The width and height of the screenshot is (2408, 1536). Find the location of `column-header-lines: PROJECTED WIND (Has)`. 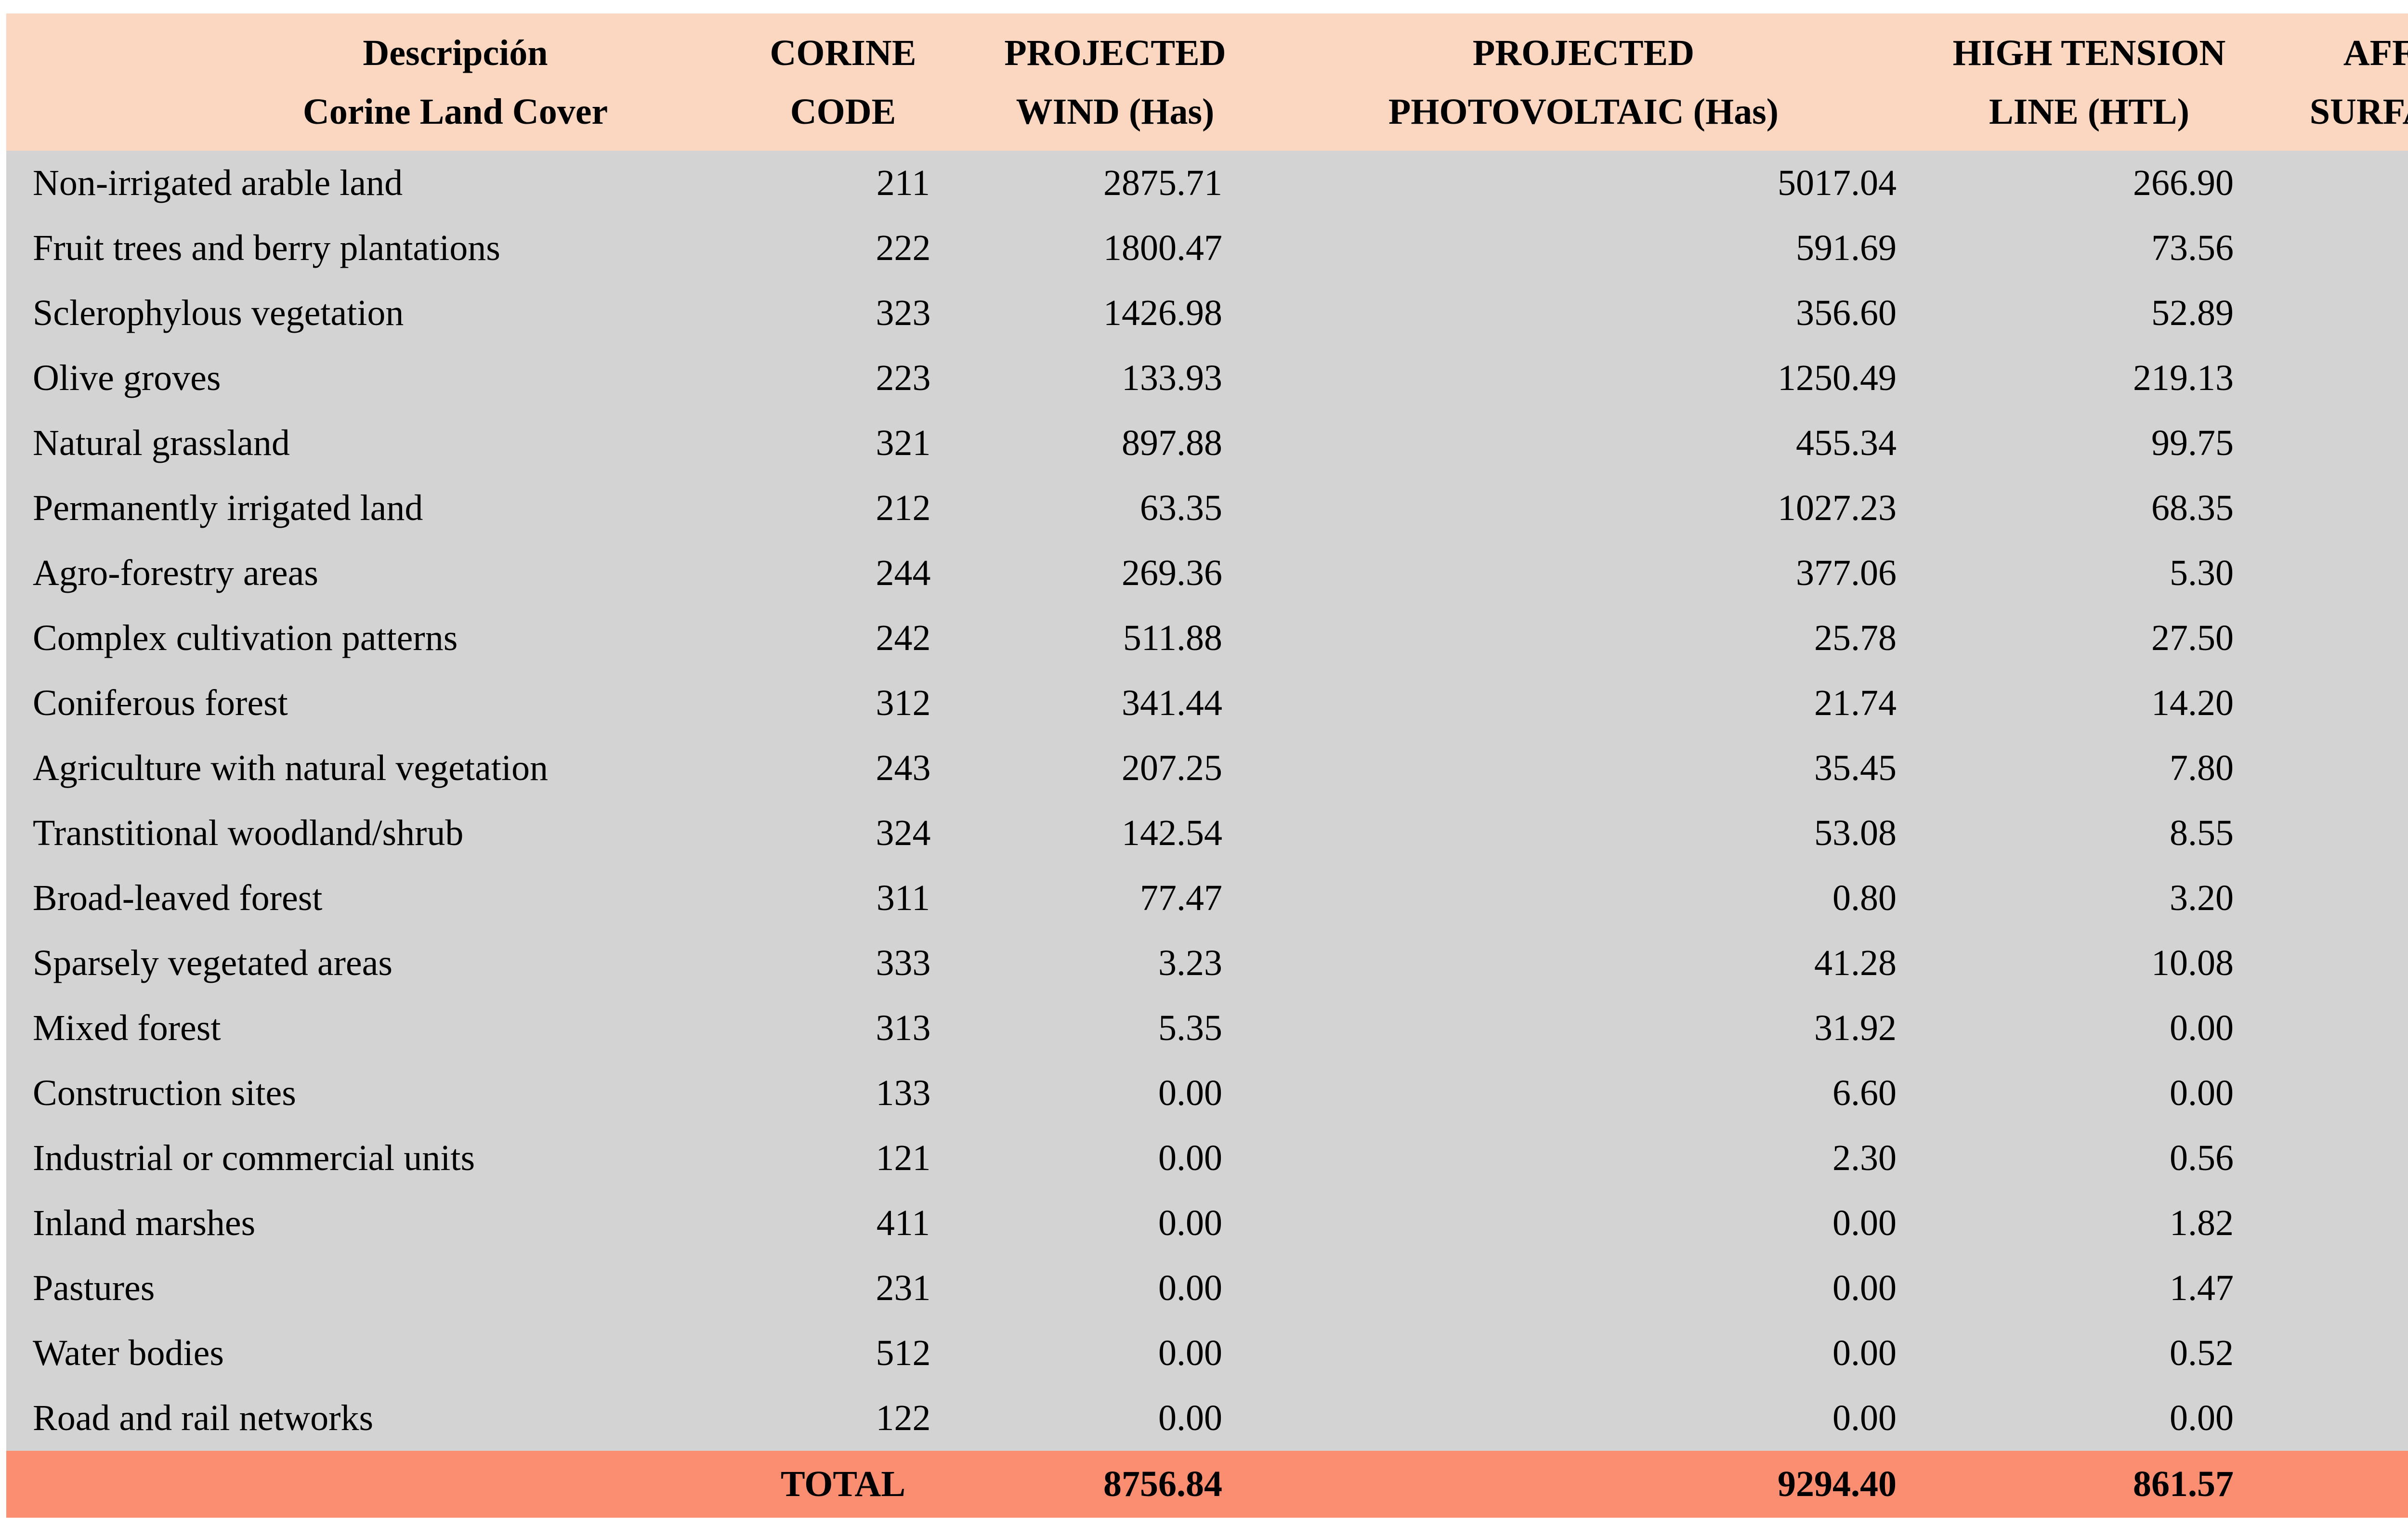

column-header-lines: PROJECTED WIND (Has) is located at coordinates (1115, 82).